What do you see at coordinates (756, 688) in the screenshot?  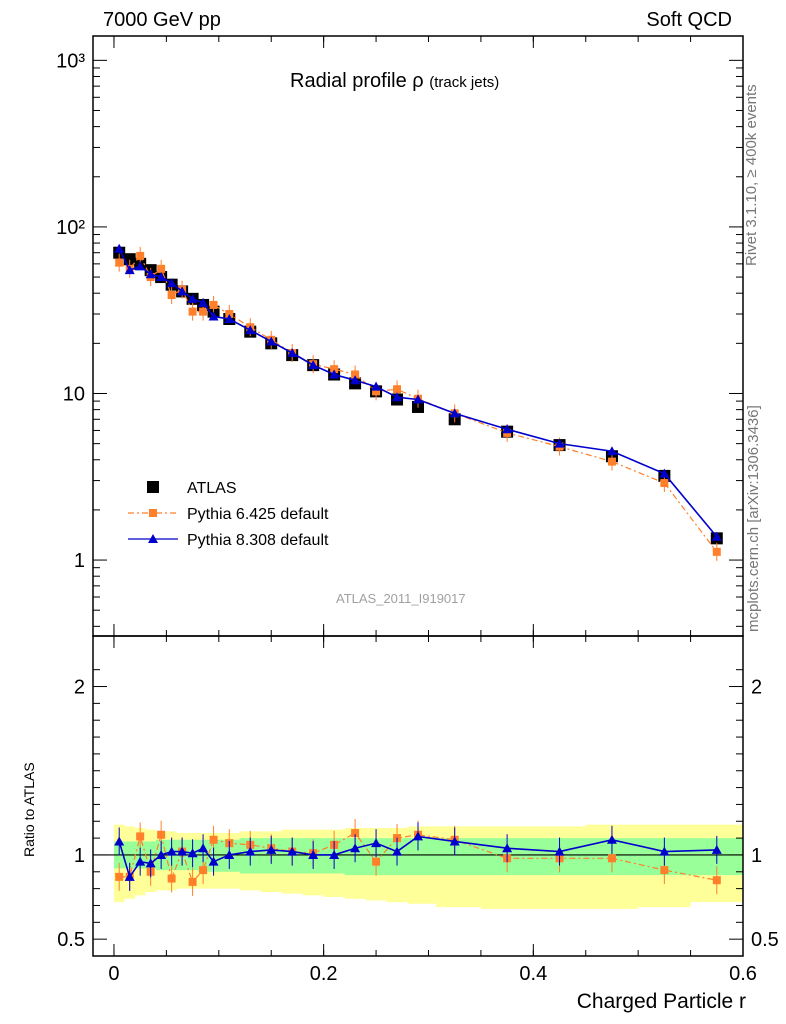 I see `ratio-y-tick-label-right: 2` at bounding box center [756, 688].